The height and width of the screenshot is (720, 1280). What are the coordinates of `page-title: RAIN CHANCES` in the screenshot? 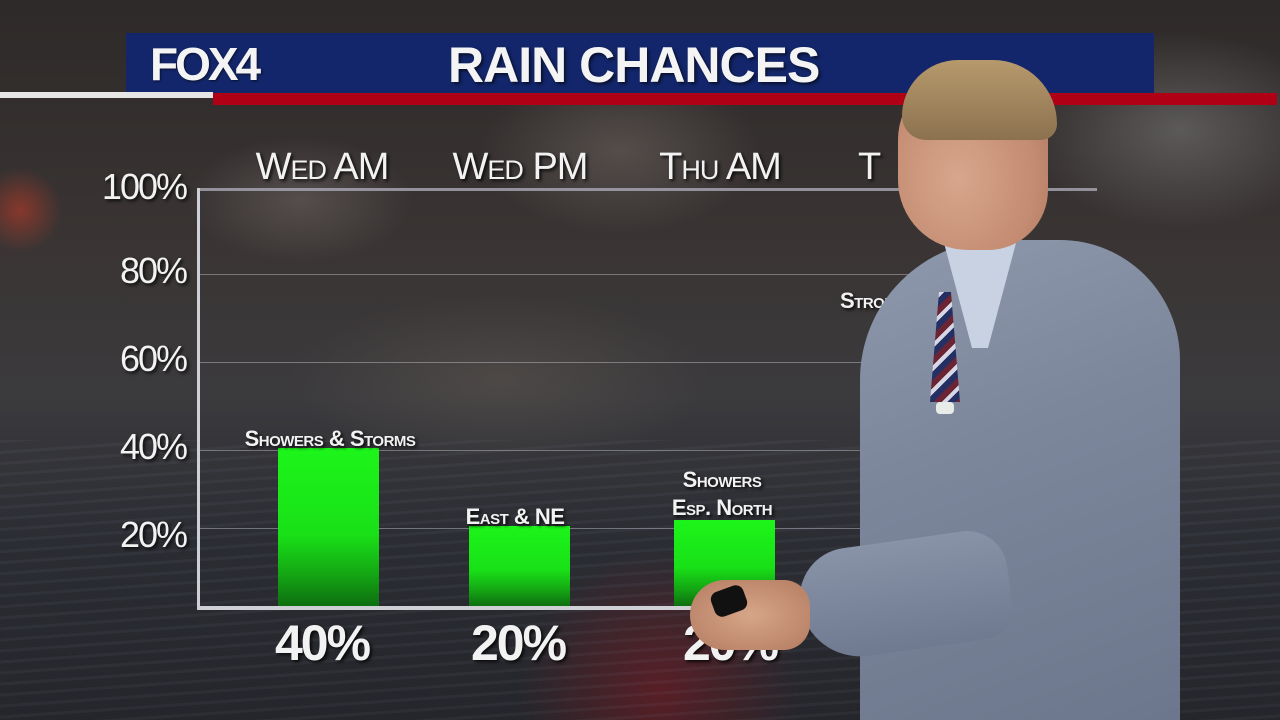 It's located at (634, 65).